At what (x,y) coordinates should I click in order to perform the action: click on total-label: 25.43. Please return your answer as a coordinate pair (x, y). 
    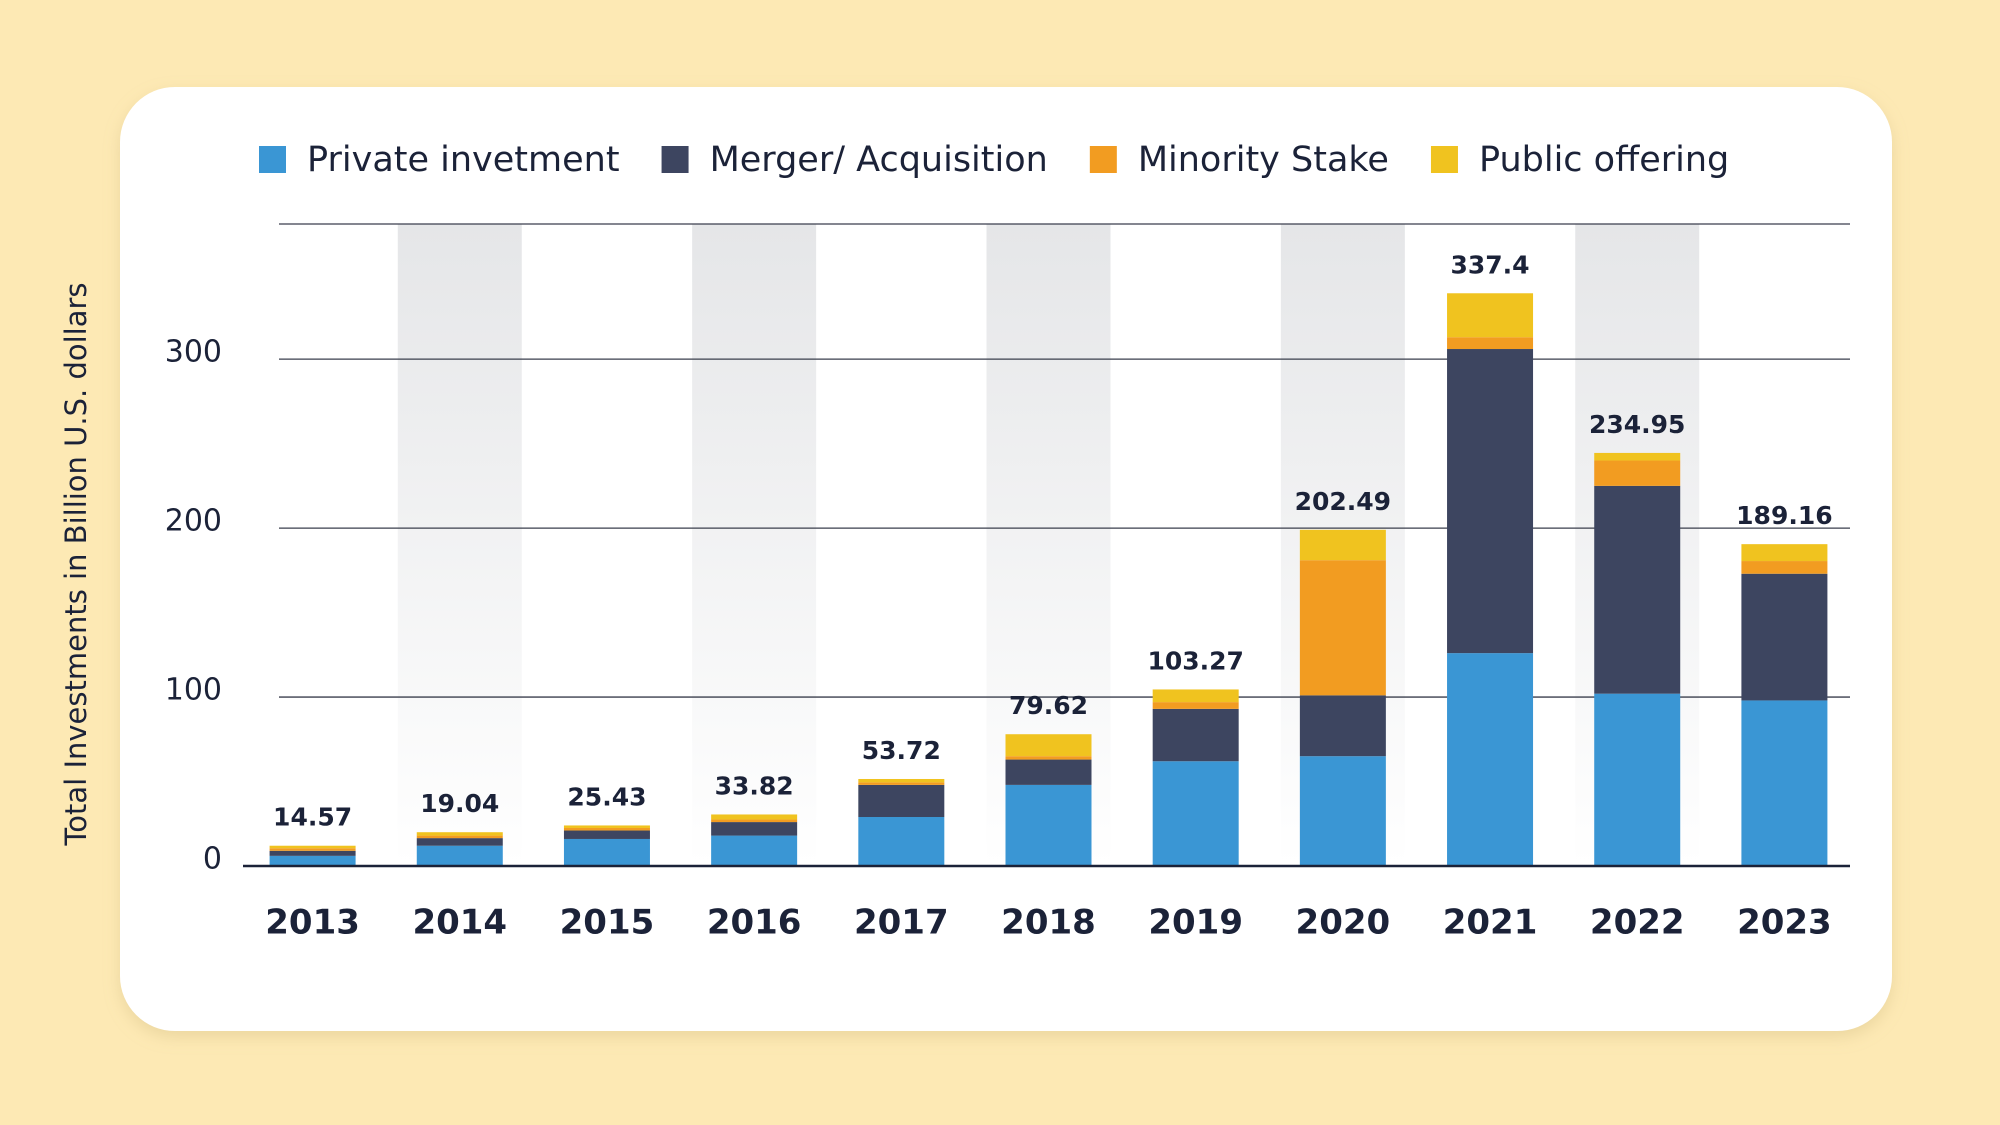
    Looking at the image, I should click on (606, 796).